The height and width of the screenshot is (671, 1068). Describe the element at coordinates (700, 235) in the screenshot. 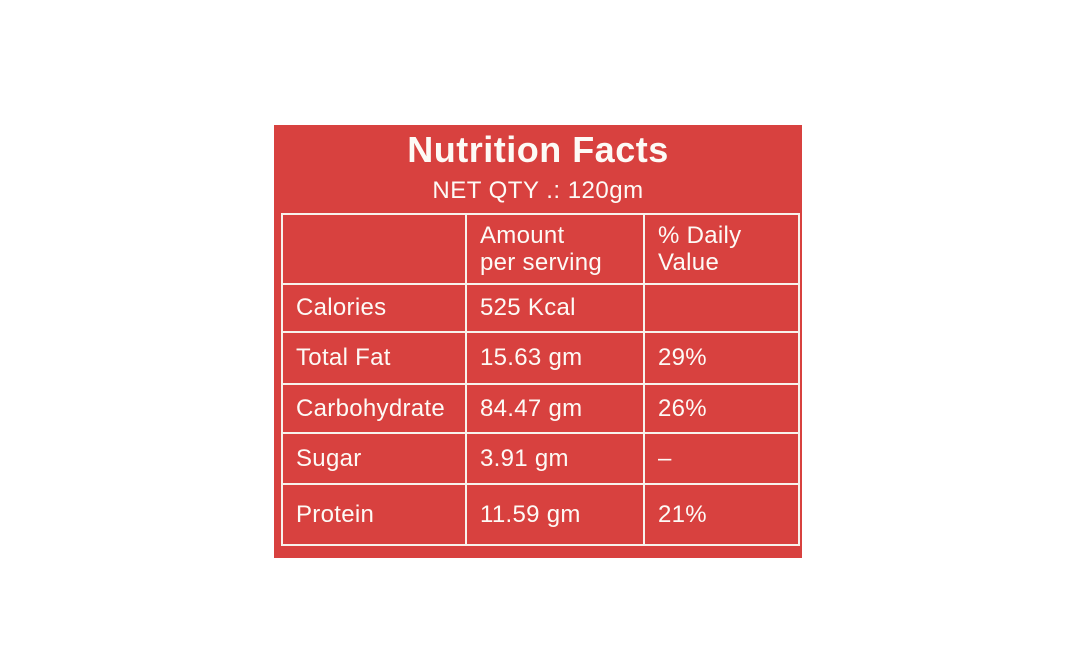

I see `header-daily-line1: % Daily` at that location.